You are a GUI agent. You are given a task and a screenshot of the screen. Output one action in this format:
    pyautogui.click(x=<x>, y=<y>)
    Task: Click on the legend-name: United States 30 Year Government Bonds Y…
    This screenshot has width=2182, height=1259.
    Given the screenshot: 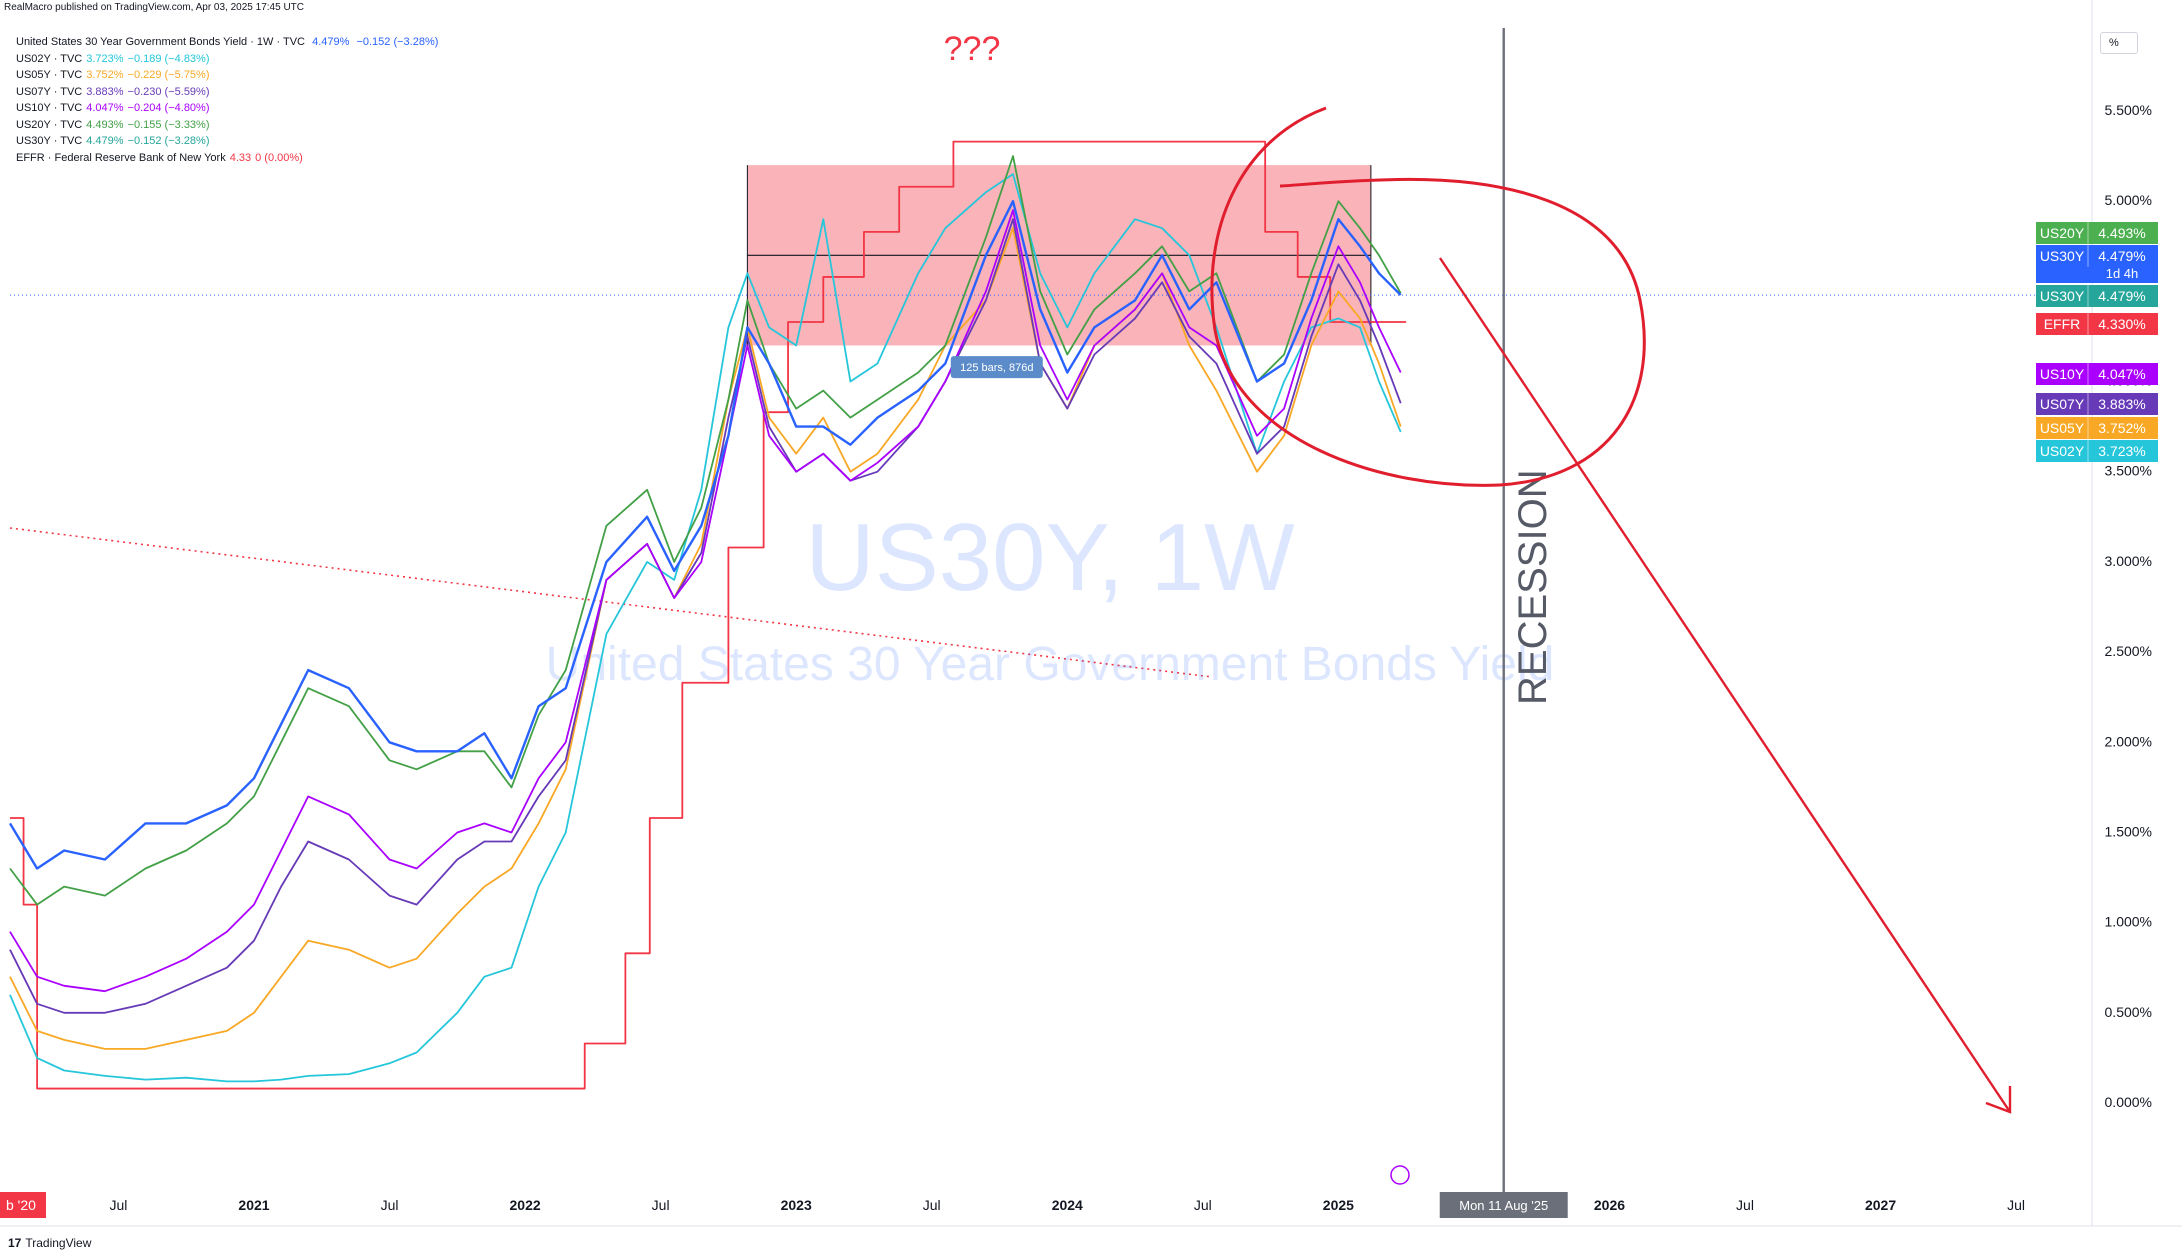 What is the action you would take?
    pyautogui.click(x=161, y=42)
    